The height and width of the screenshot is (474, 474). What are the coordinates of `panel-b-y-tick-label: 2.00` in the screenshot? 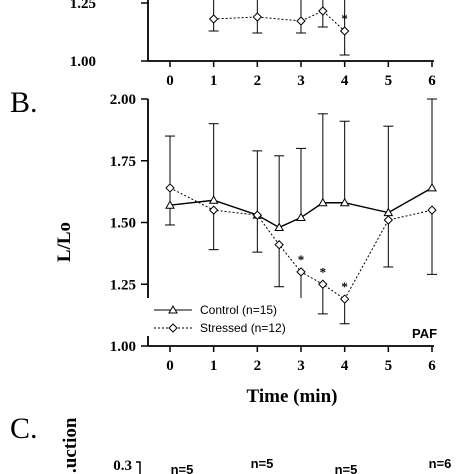 It's located at (123, 100).